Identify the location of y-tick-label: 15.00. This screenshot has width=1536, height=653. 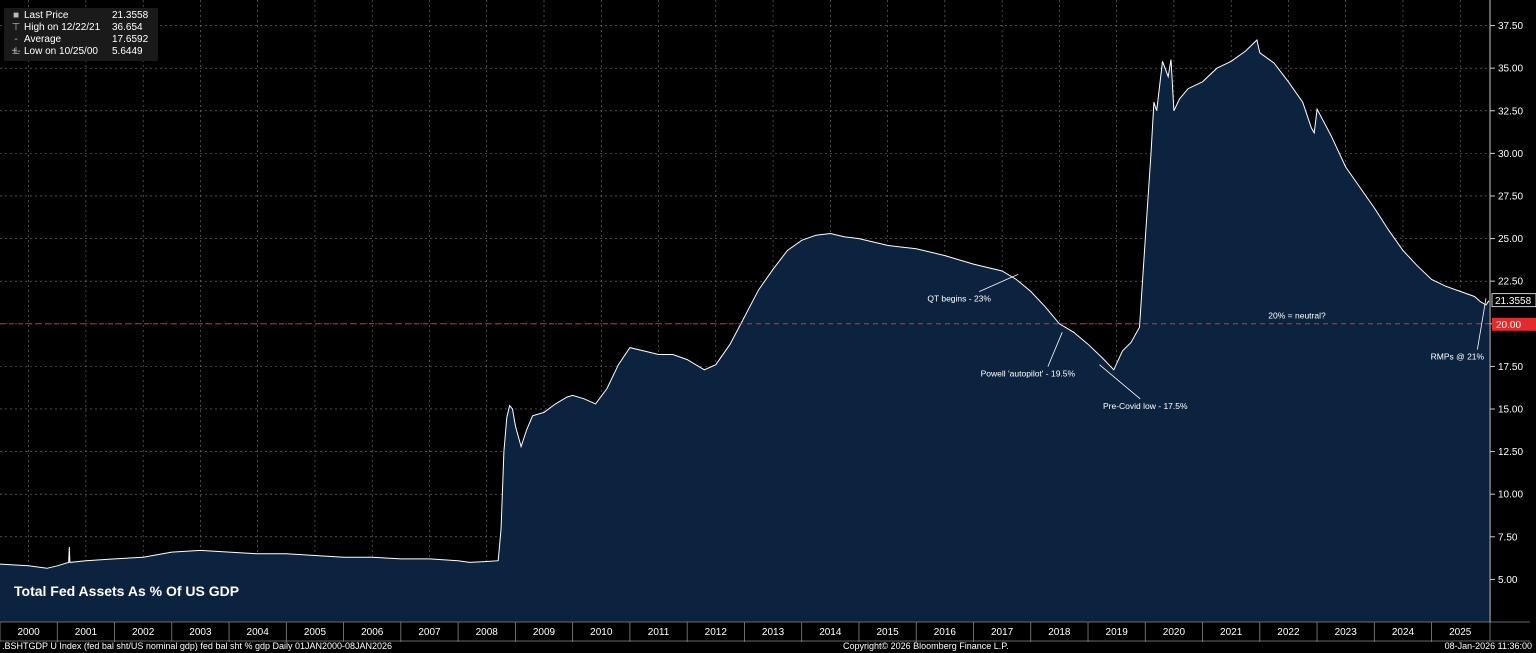
(1510, 409).